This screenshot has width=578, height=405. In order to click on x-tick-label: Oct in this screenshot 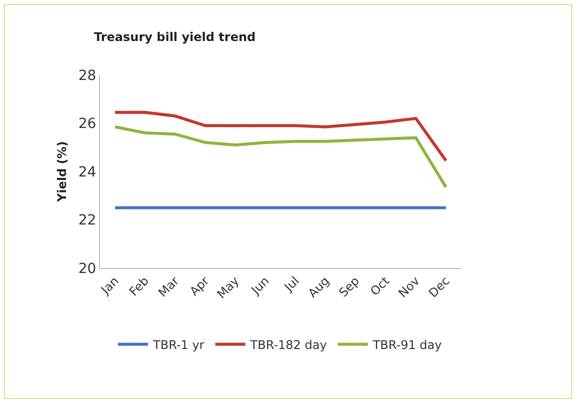, I will do `click(380, 286)`.